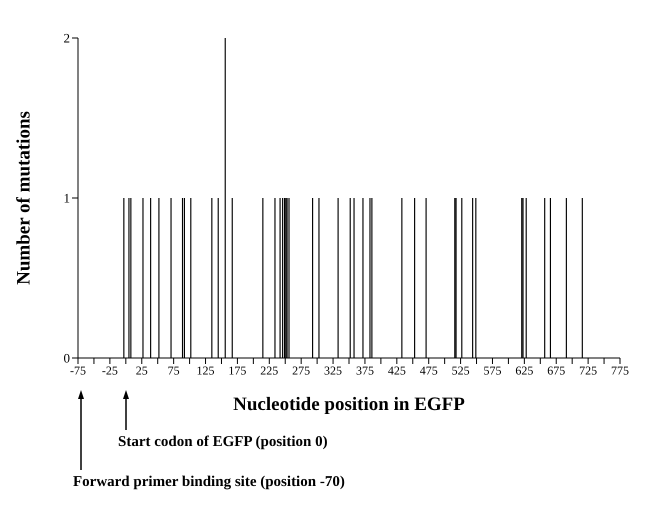  What do you see at coordinates (209, 482) in the screenshot?
I see `text: Forward primer binding site (position -70)` at bounding box center [209, 482].